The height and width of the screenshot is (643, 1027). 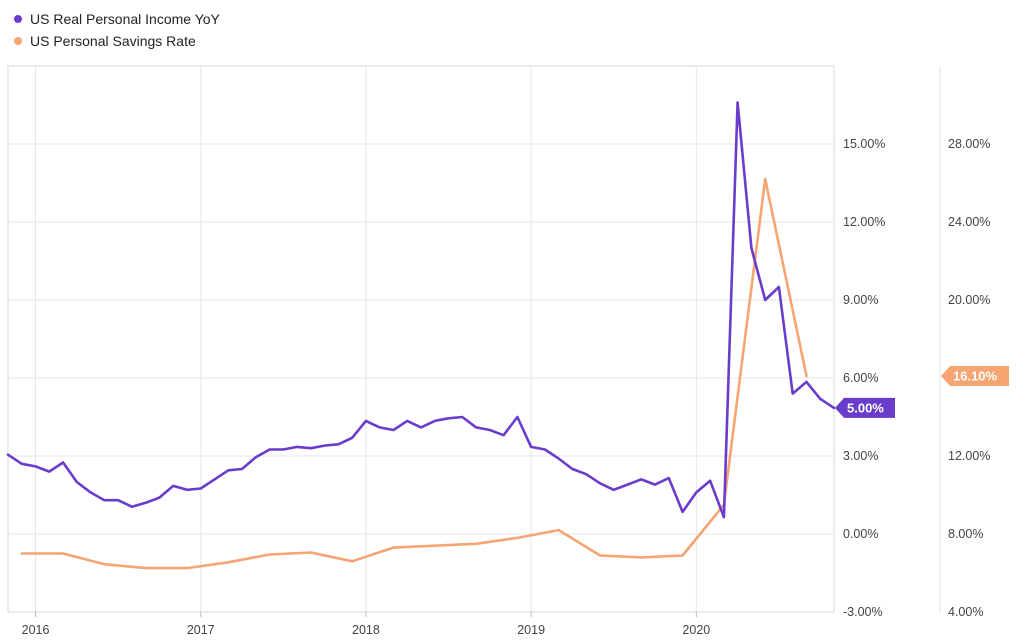 What do you see at coordinates (864, 144) in the screenshot?
I see `y-left-tick-label: 15.00%` at bounding box center [864, 144].